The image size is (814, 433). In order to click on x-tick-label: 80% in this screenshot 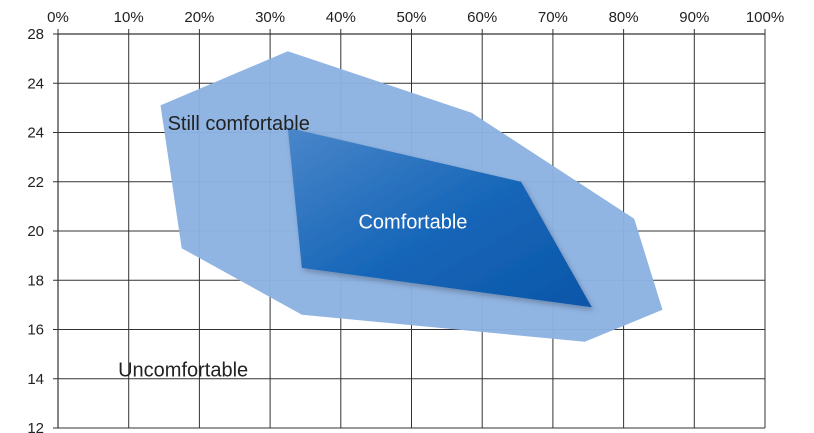, I will do `click(624, 17)`.